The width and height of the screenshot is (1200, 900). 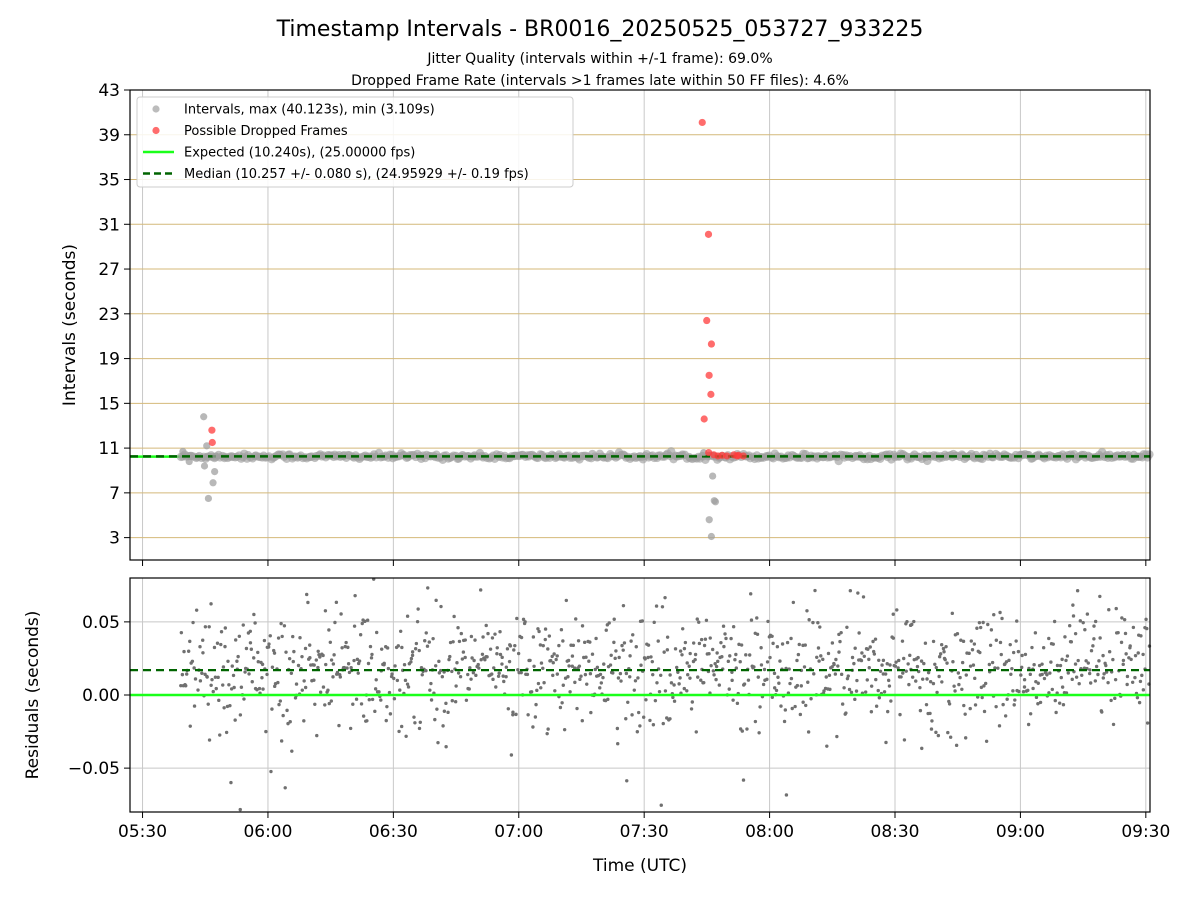 I want to click on y-tick-label: 35, so click(x=109, y=181).